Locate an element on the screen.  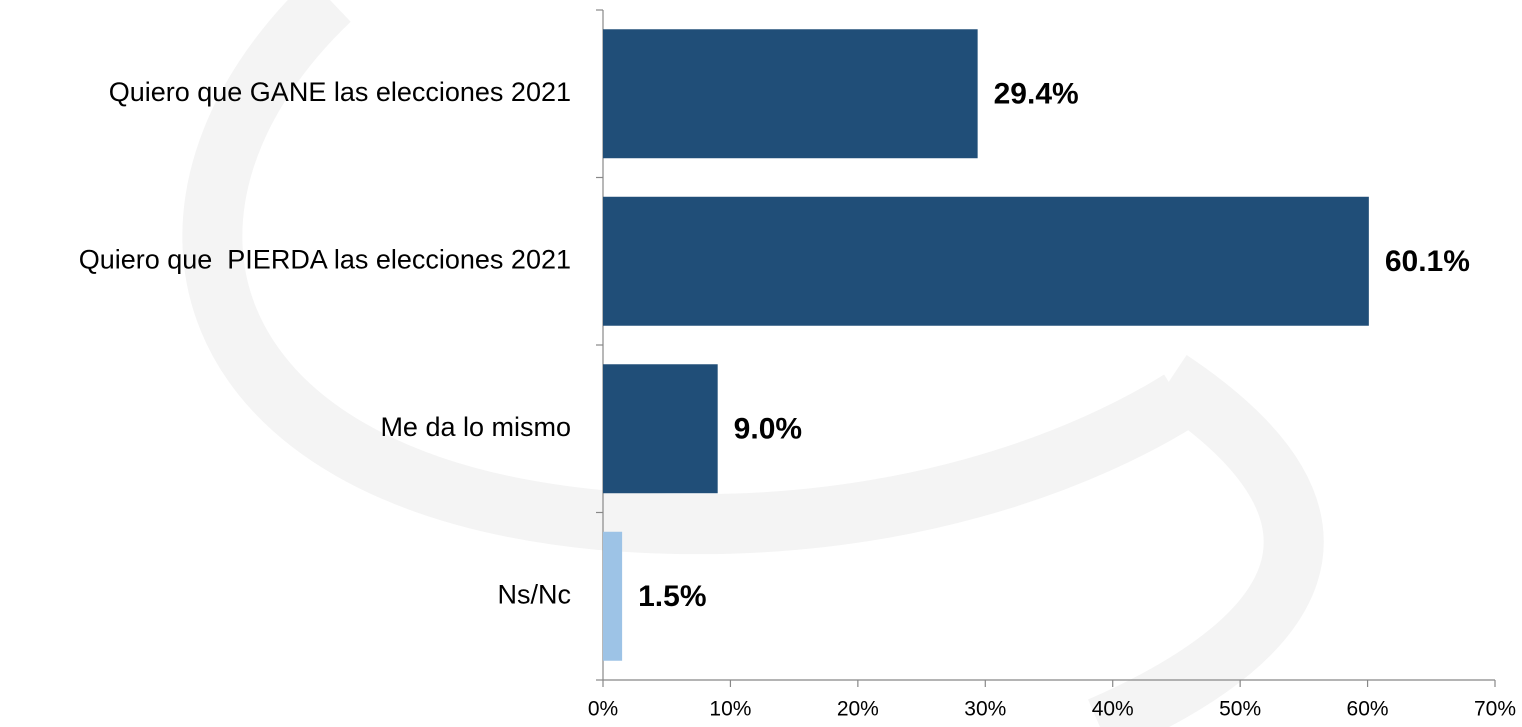
x-tick-label: 50% is located at coordinates (1240, 709).